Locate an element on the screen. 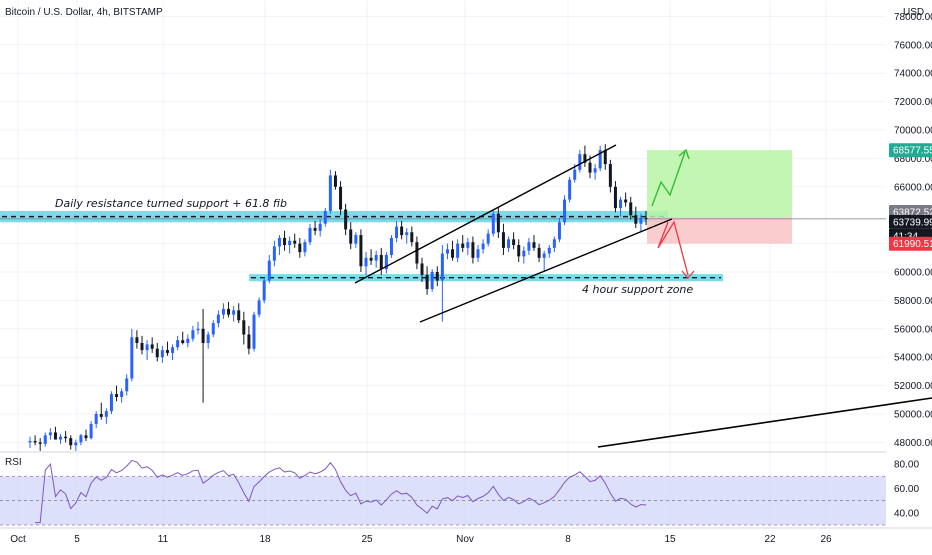 Image resolution: width=932 pixels, height=555 pixels. price-tick-label: 68000.00 is located at coordinates (913, 159).